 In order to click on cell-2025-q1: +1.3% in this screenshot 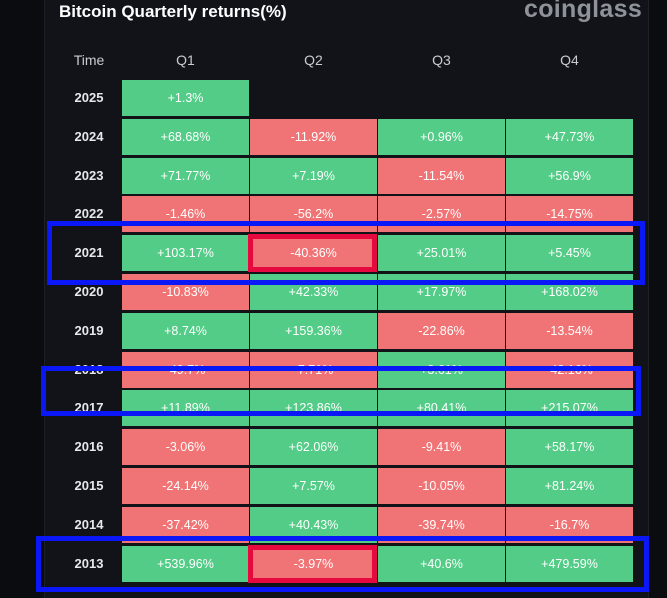, I will do `click(185, 98)`.